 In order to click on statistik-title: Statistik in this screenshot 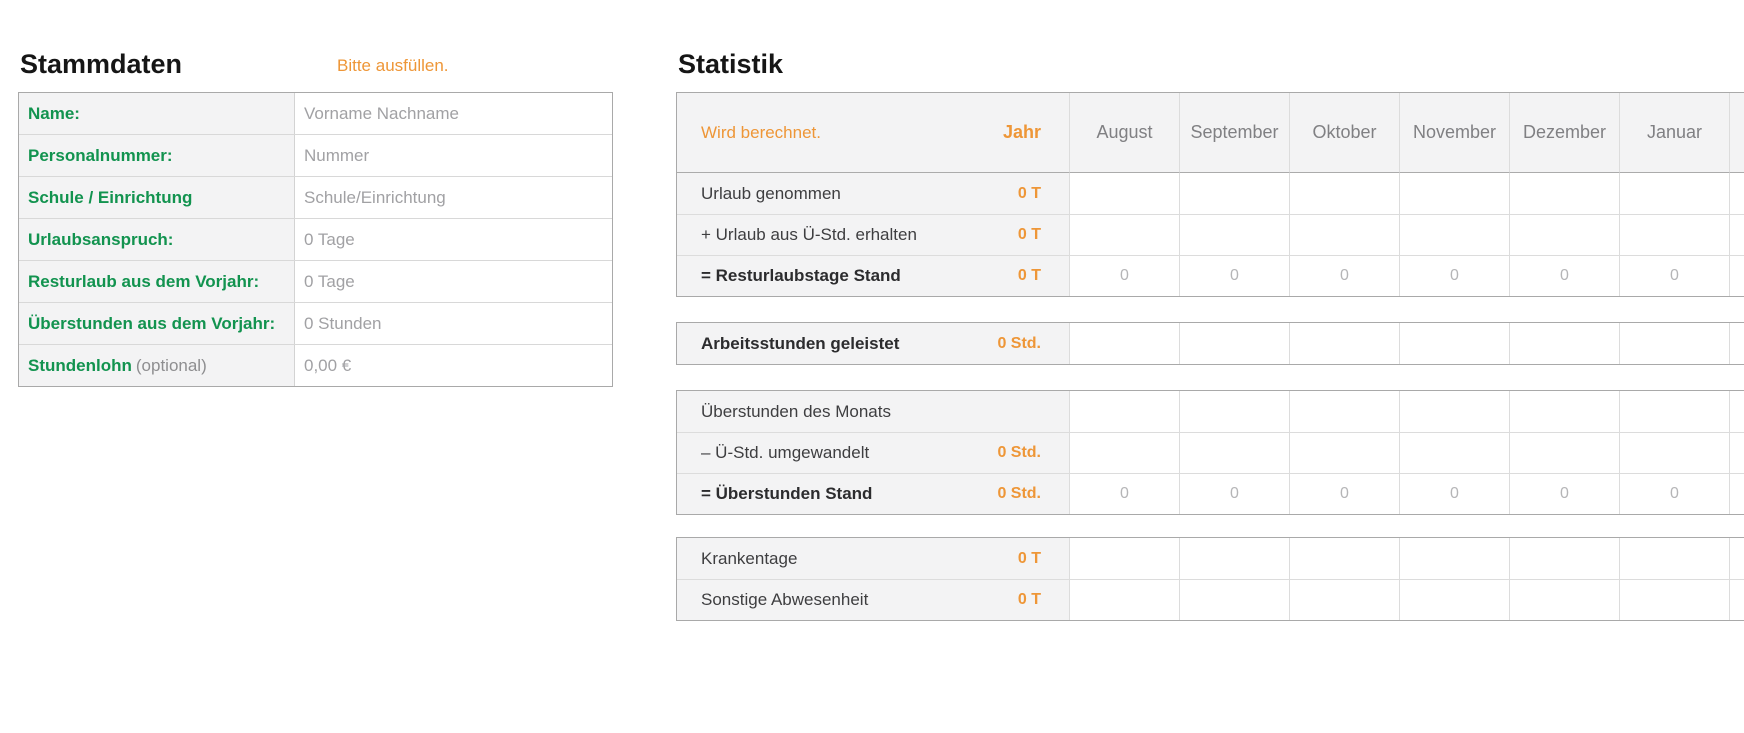, I will do `click(731, 64)`.